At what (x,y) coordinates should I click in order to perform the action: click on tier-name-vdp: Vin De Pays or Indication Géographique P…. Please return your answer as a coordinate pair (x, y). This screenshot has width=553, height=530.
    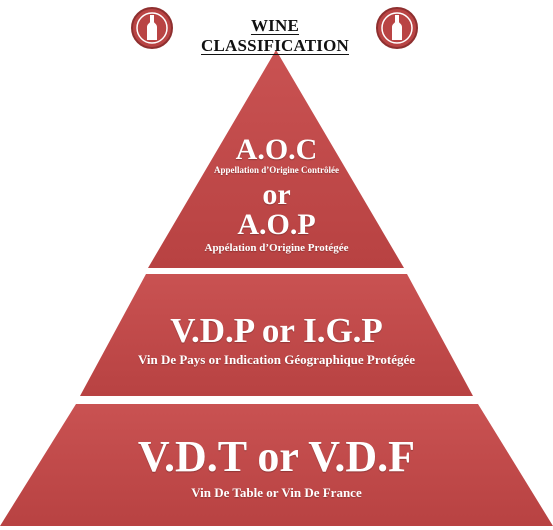
    Looking at the image, I should click on (276, 359).